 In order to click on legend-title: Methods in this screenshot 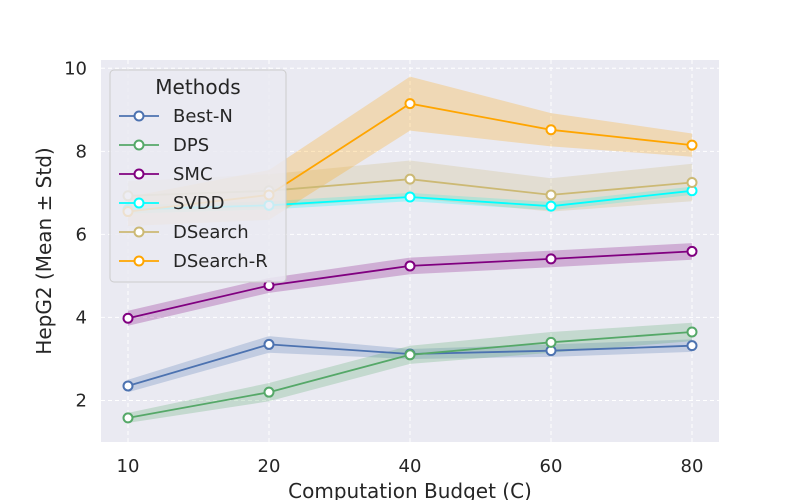, I will do `click(197, 87)`.